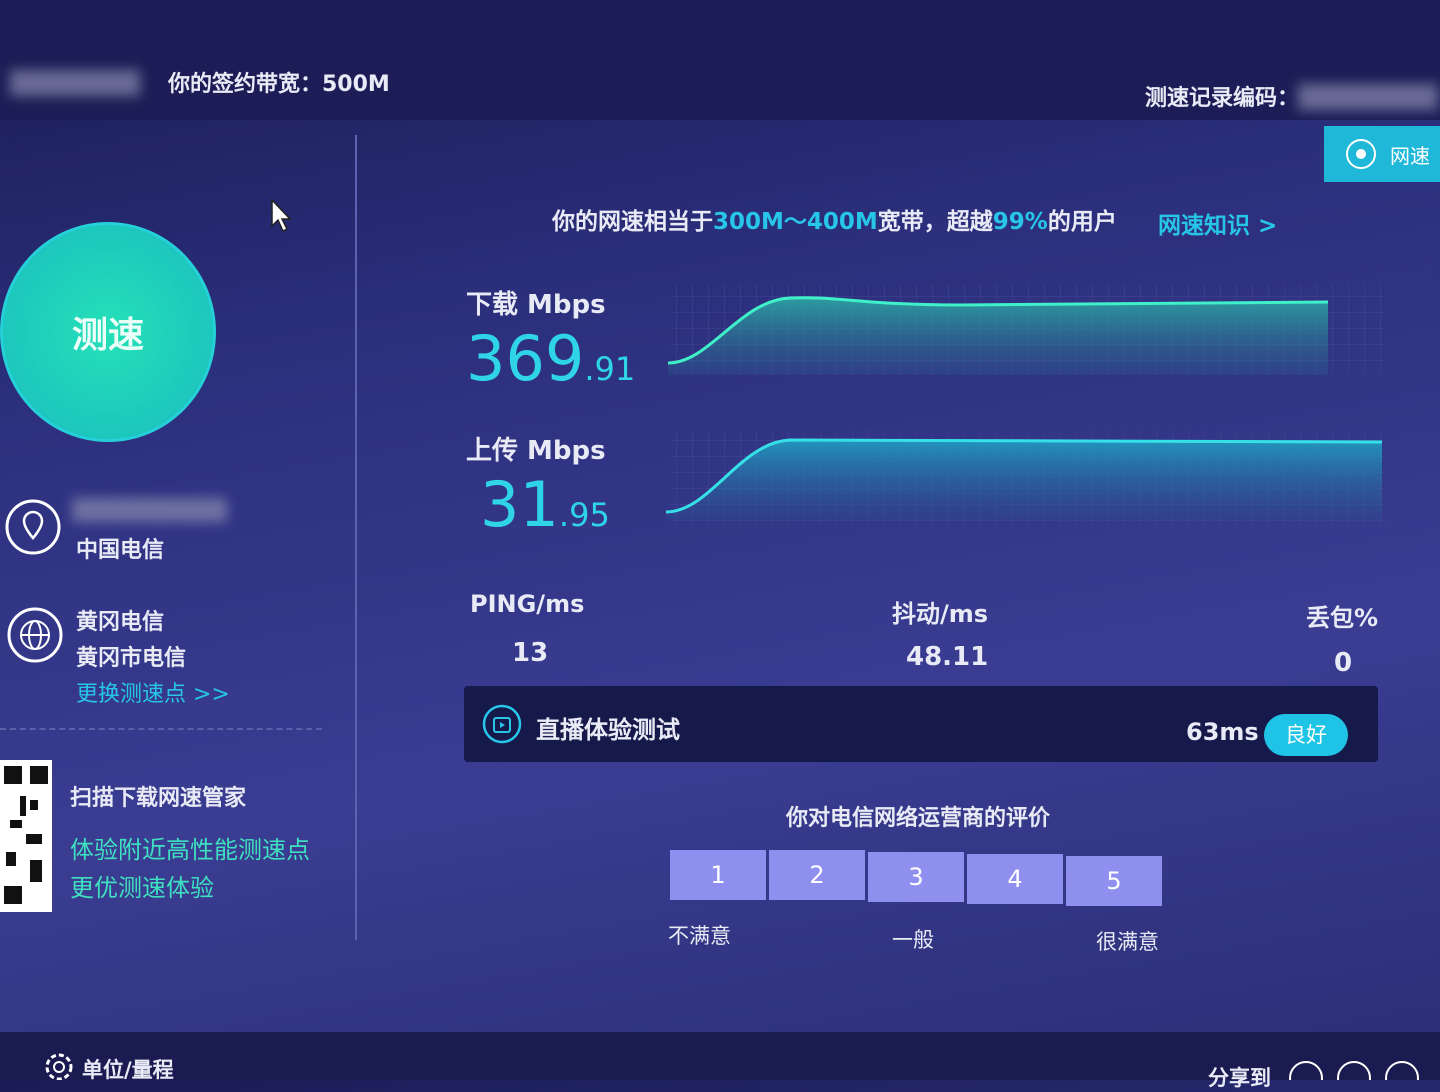  What do you see at coordinates (530, 653) in the screenshot?
I see `stat-value: 13` at bounding box center [530, 653].